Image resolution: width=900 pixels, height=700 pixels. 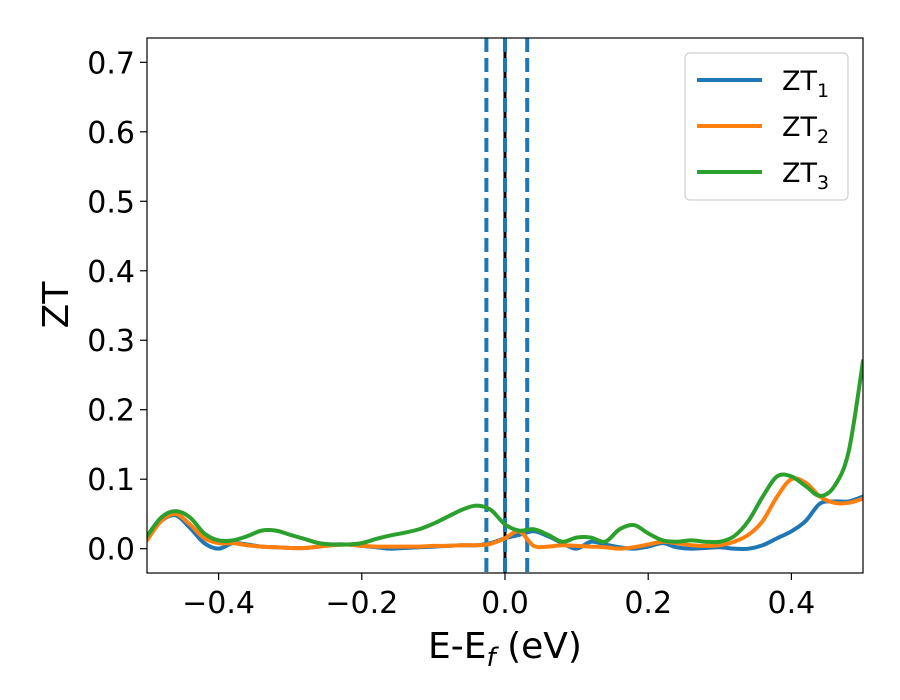 What do you see at coordinates (823, 91) in the screenshot?
I see `legend-label-subscript: 1` at bounding box center [823, 91].